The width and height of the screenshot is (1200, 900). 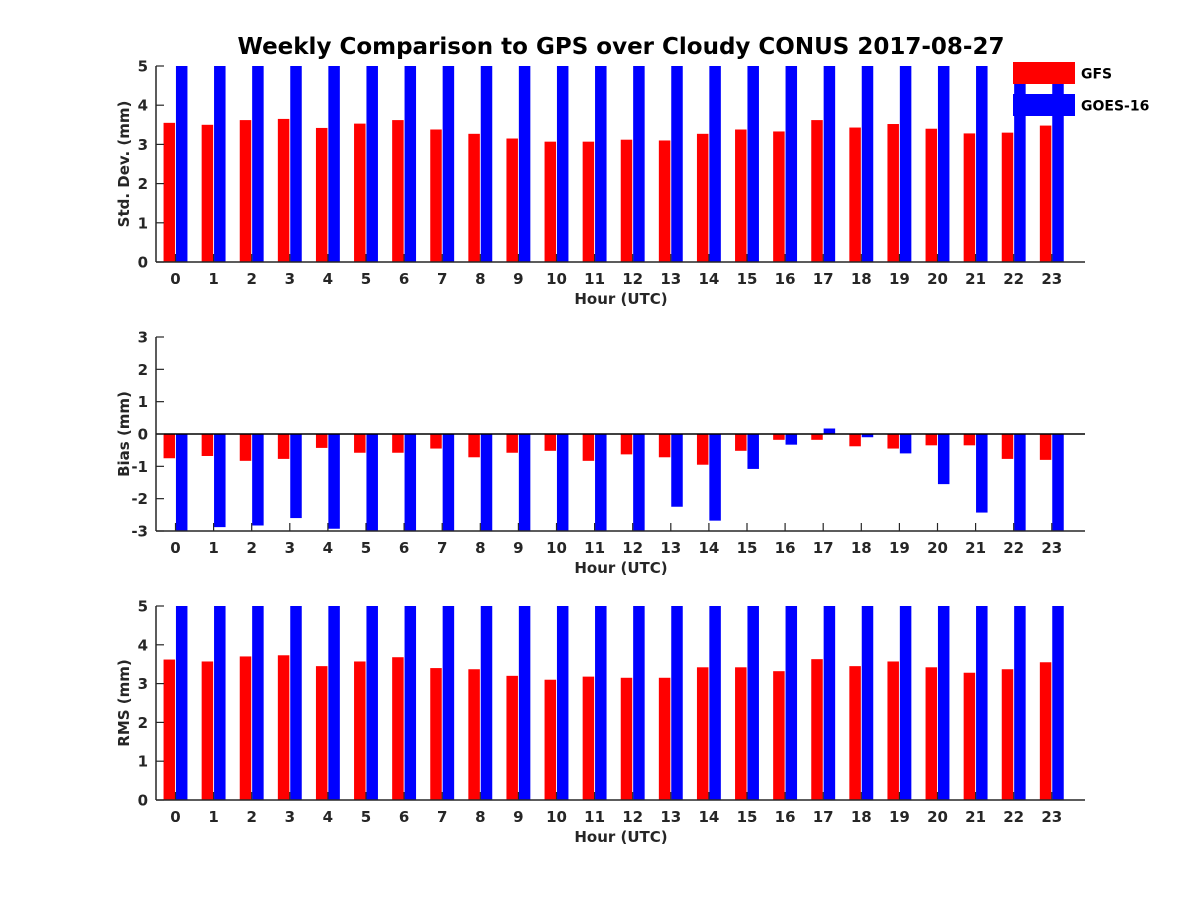 I want to click on x-tick-label: 7, so click(x=442, y=817).